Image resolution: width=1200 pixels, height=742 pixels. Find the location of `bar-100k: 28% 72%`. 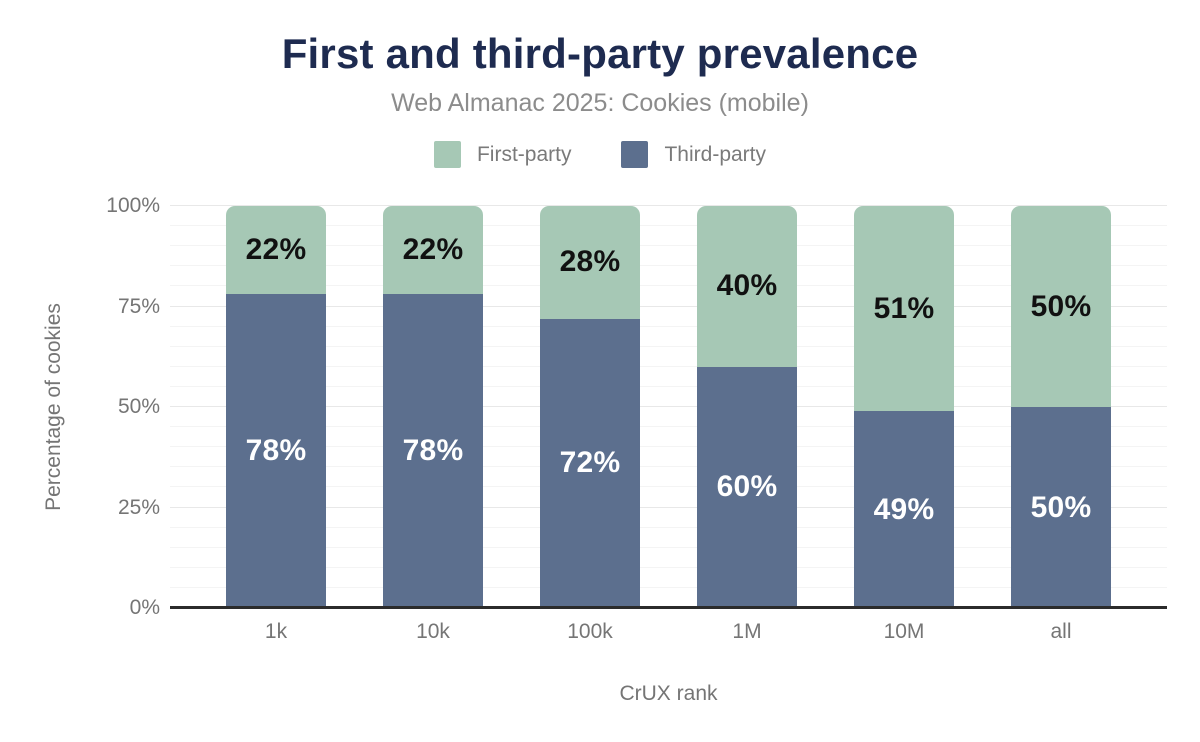

bar-100k: 28% 72% is located at coordinates (590, 407).